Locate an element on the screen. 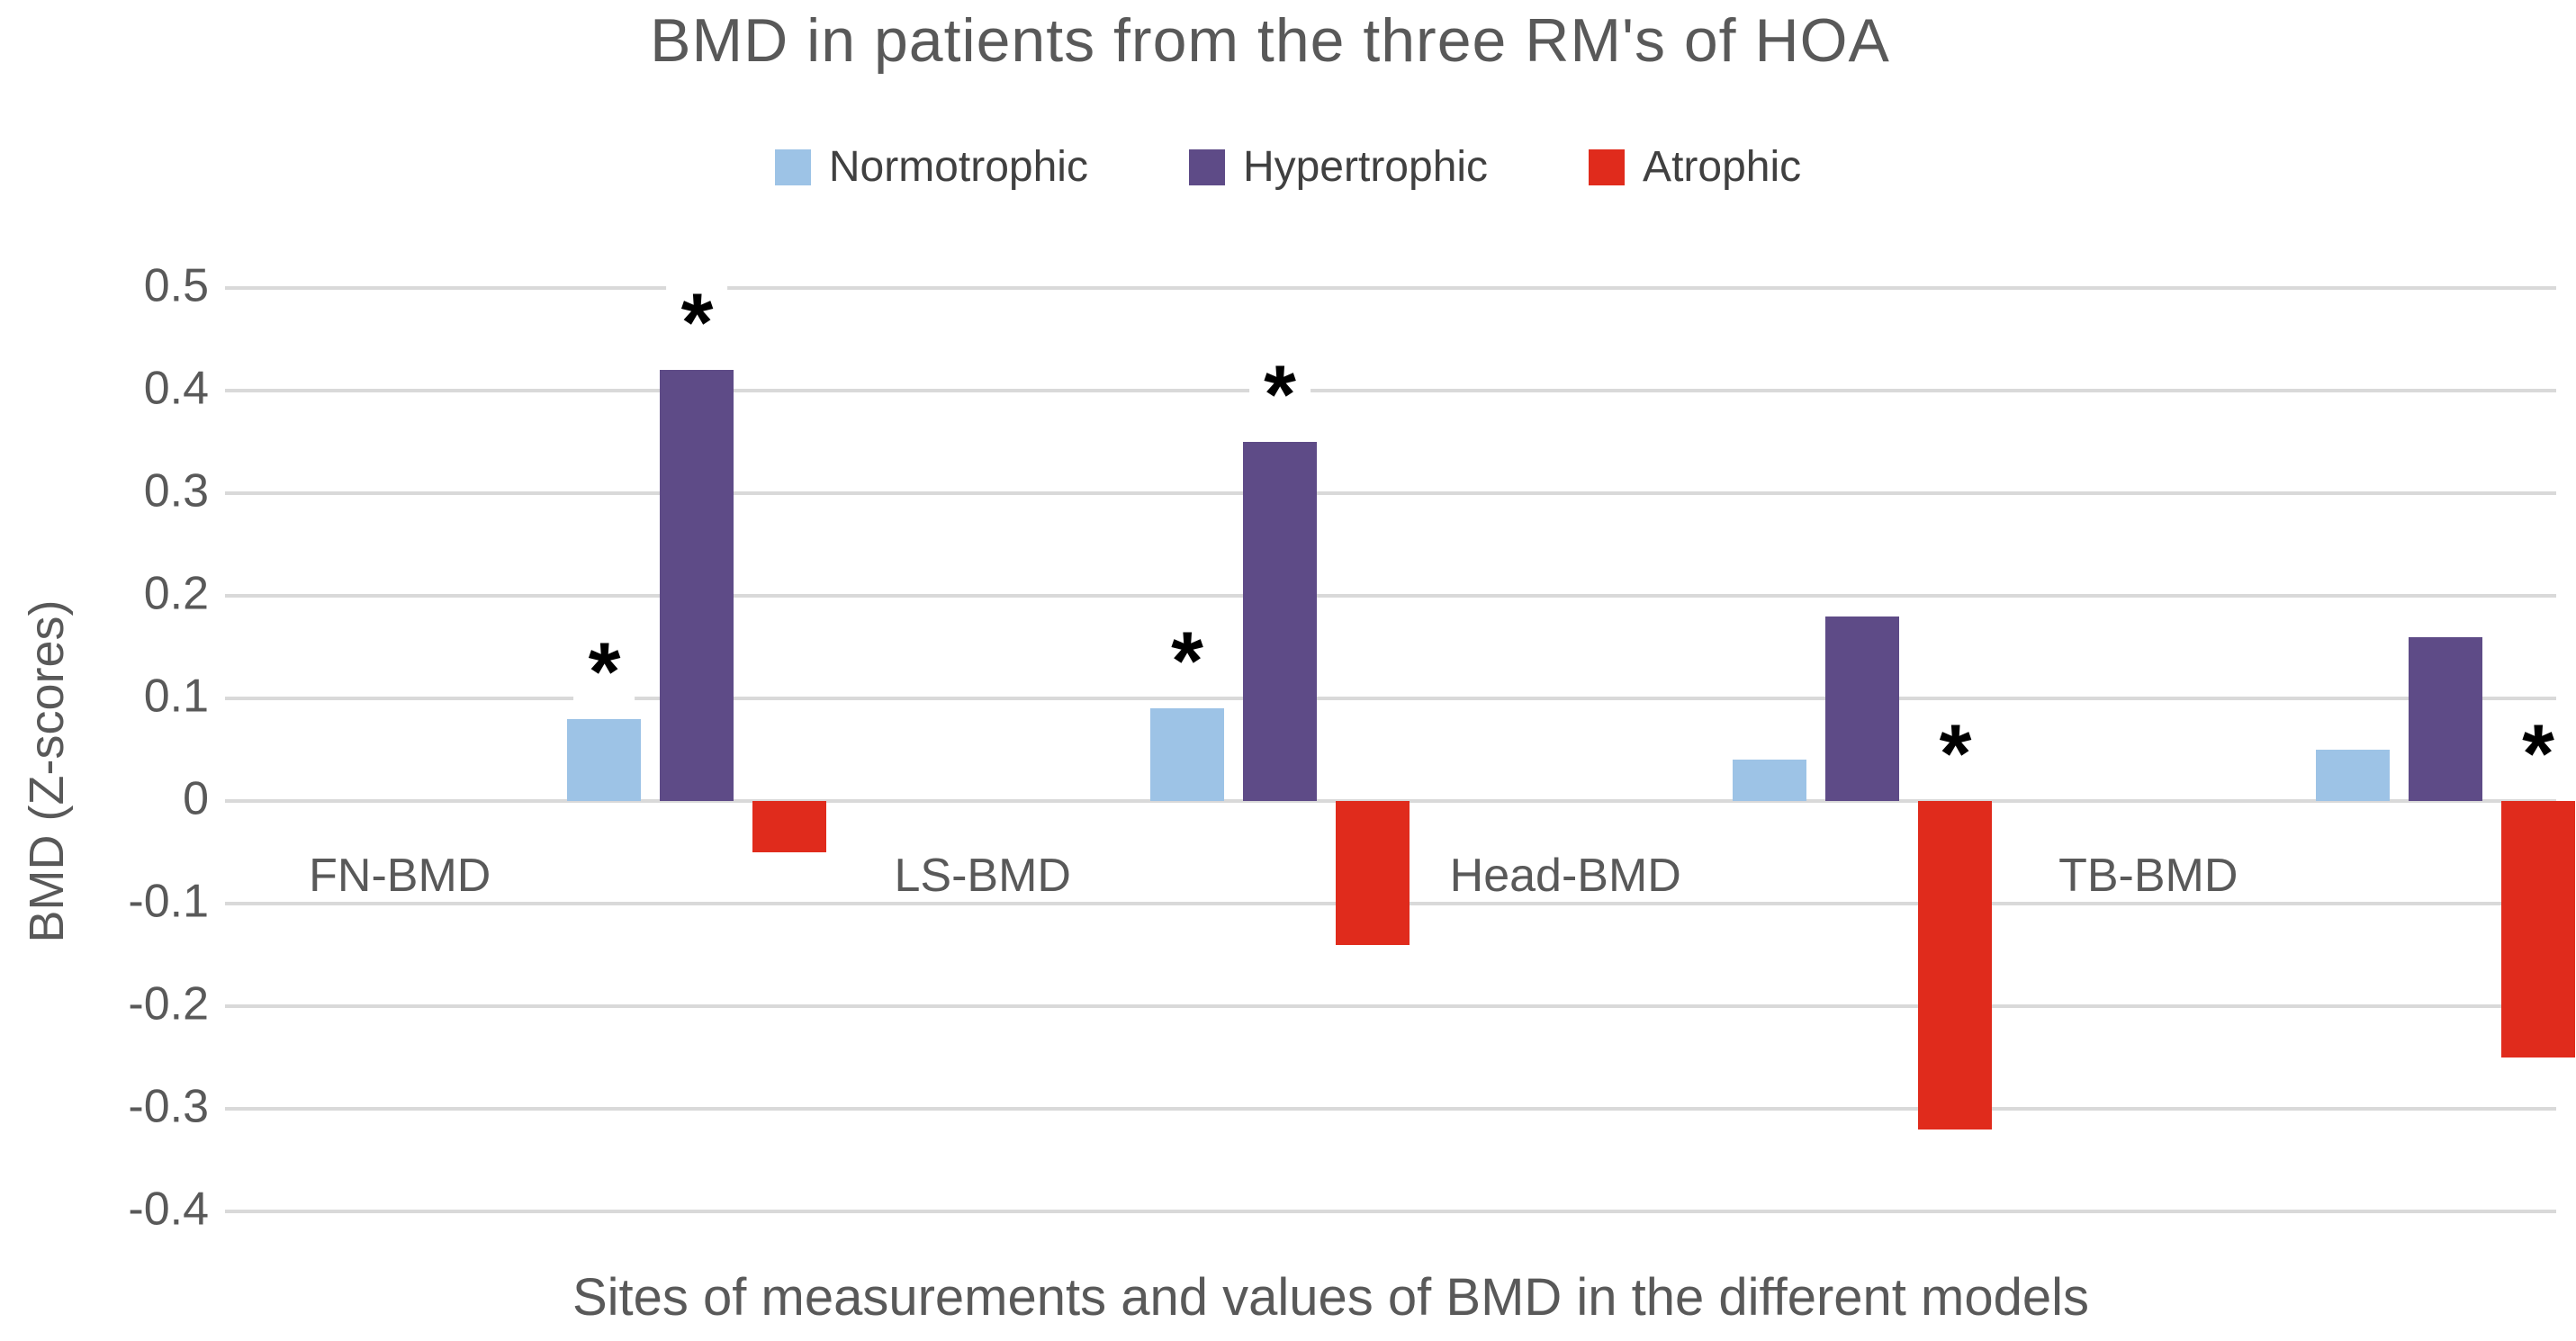 The image size is (2576, 1341). y-tick-label: 0 is located at coordinates (196, 799).